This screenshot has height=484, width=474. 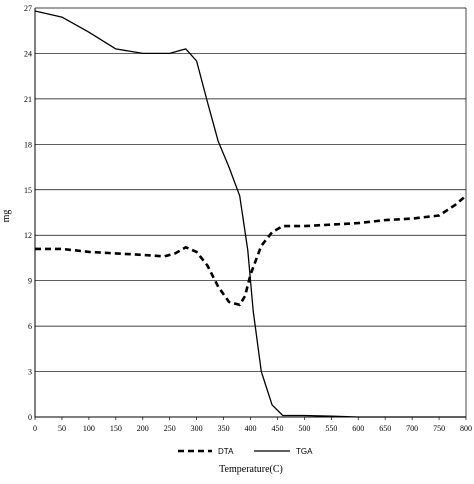 What do you see at coordinates (30, 417) in the screenshot?
I see `y-tick-label: 0` at bounding box center [30, 417].